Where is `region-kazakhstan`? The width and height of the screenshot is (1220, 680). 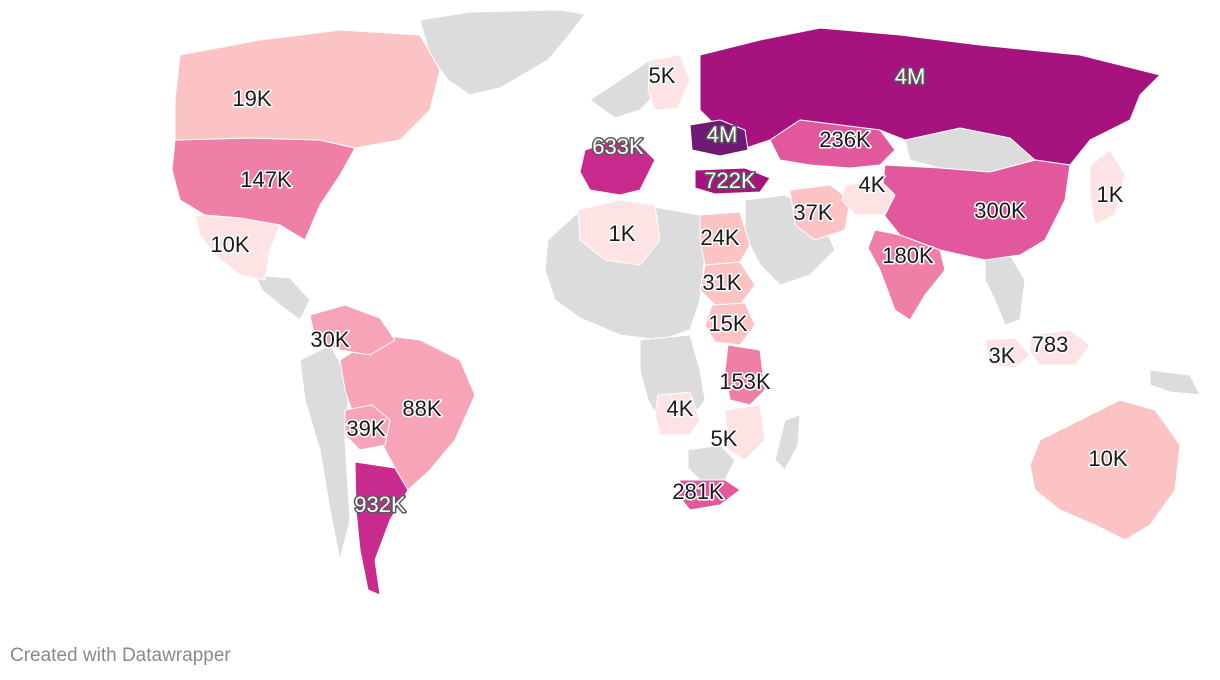
region-kazakhstan is located at coordinates (832, 144).